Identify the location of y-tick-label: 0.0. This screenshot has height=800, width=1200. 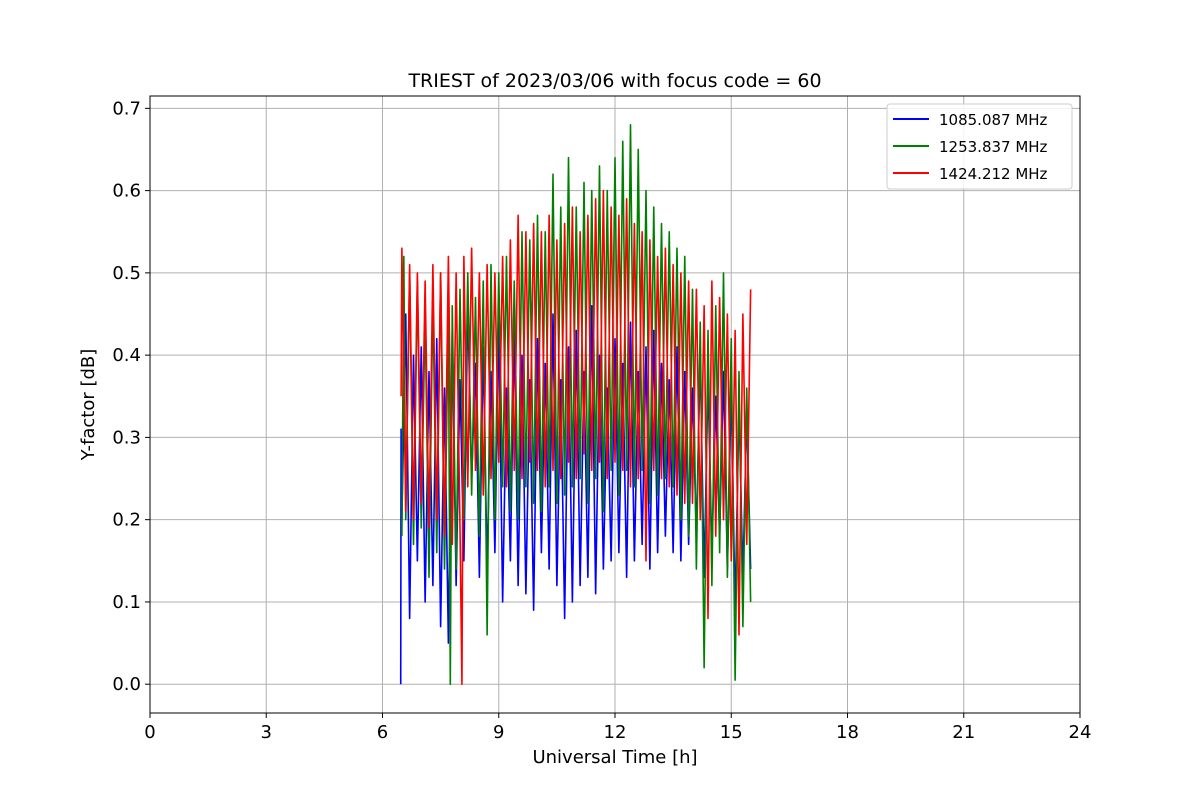
(126, 684).